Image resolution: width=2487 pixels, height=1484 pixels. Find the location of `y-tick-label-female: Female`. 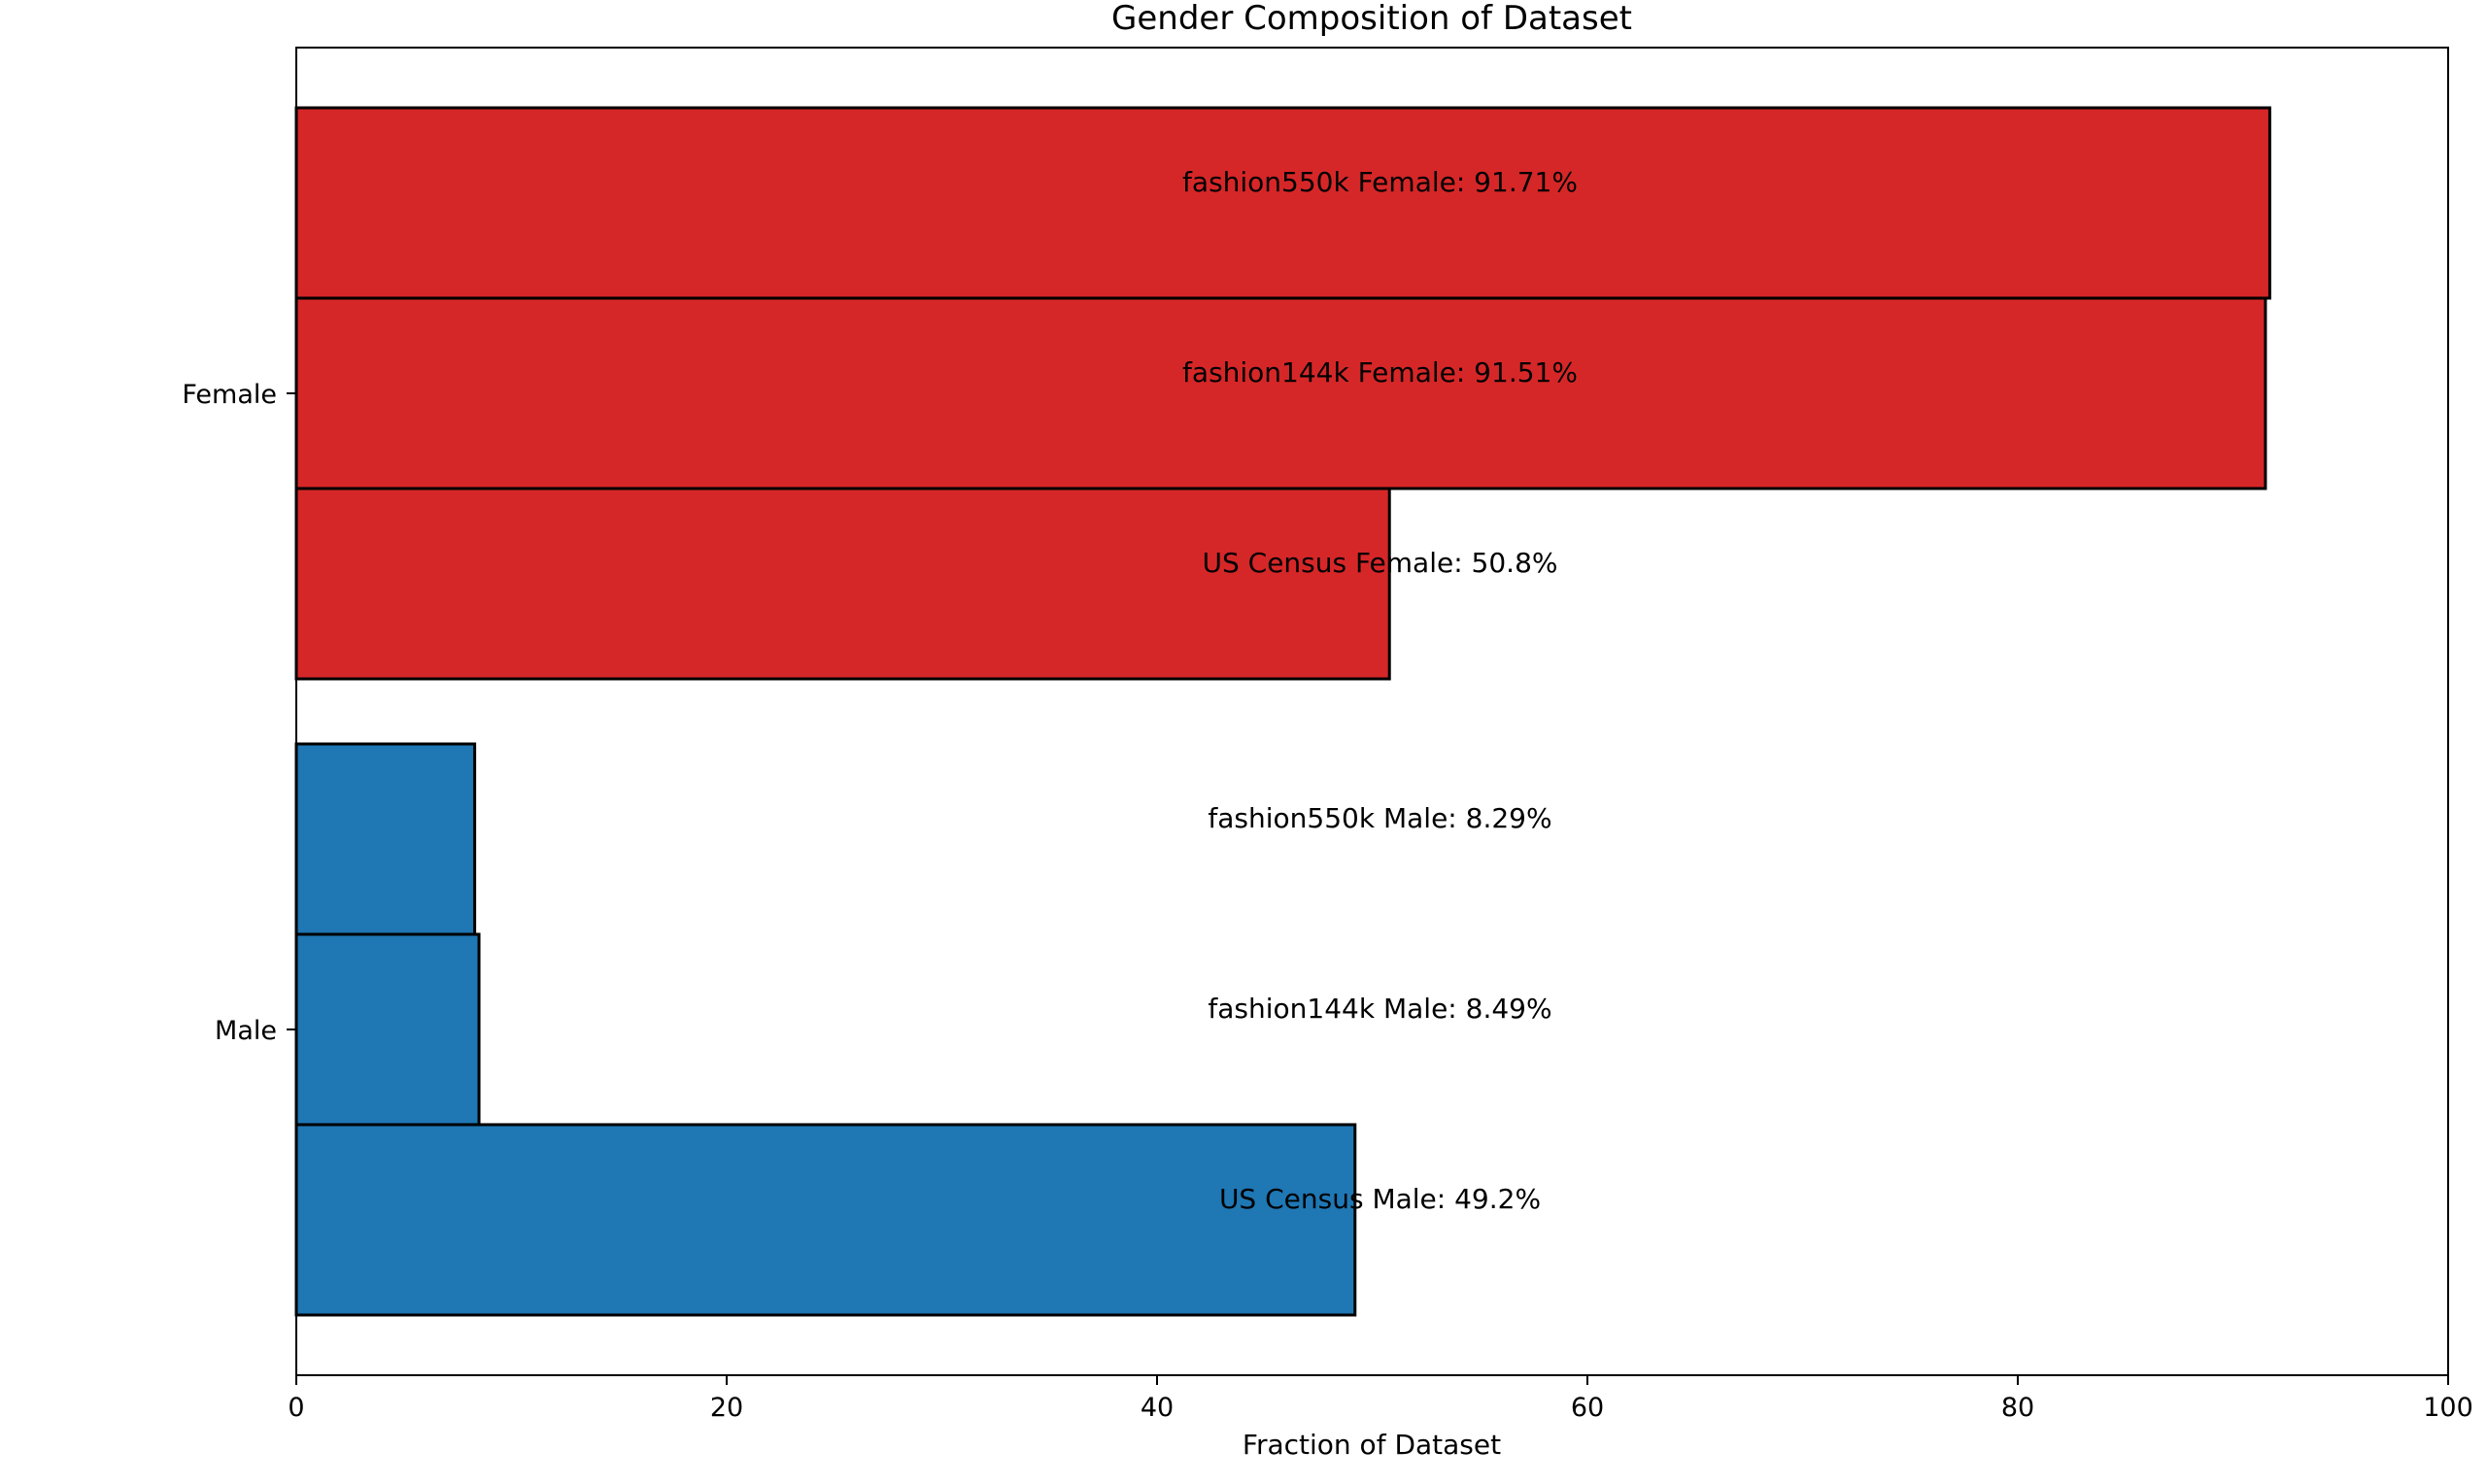

y-tick-label-female: Female is located at coordinates (229, 395).